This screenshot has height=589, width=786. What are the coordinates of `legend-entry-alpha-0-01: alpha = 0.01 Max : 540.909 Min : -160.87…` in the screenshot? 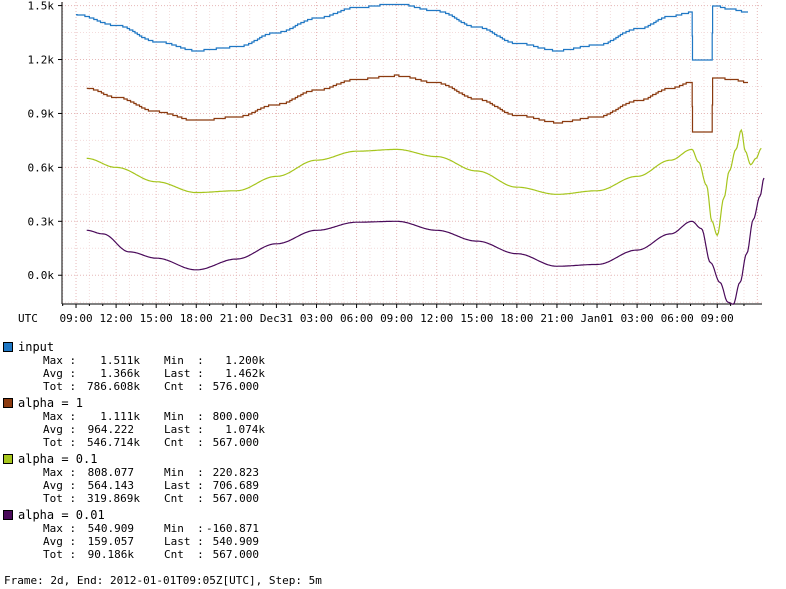 It's located at (393, 534).